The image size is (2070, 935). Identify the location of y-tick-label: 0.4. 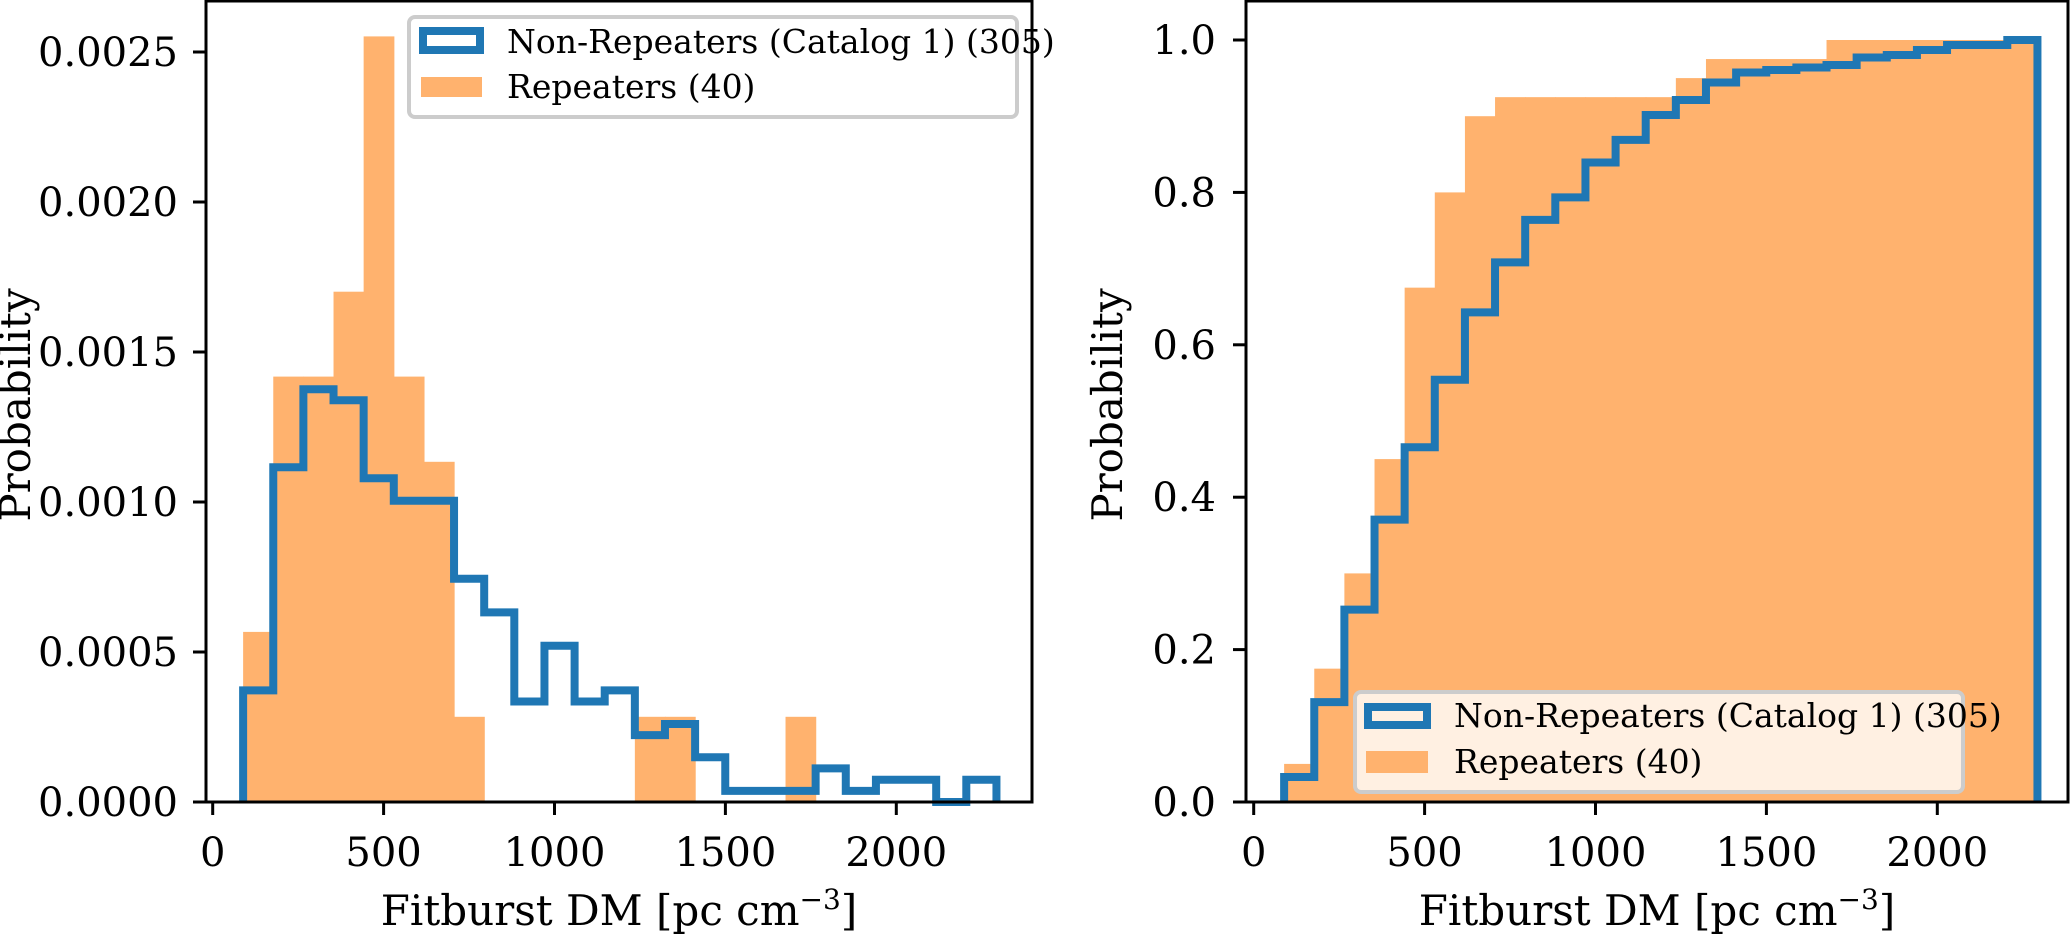
(1184, 498).